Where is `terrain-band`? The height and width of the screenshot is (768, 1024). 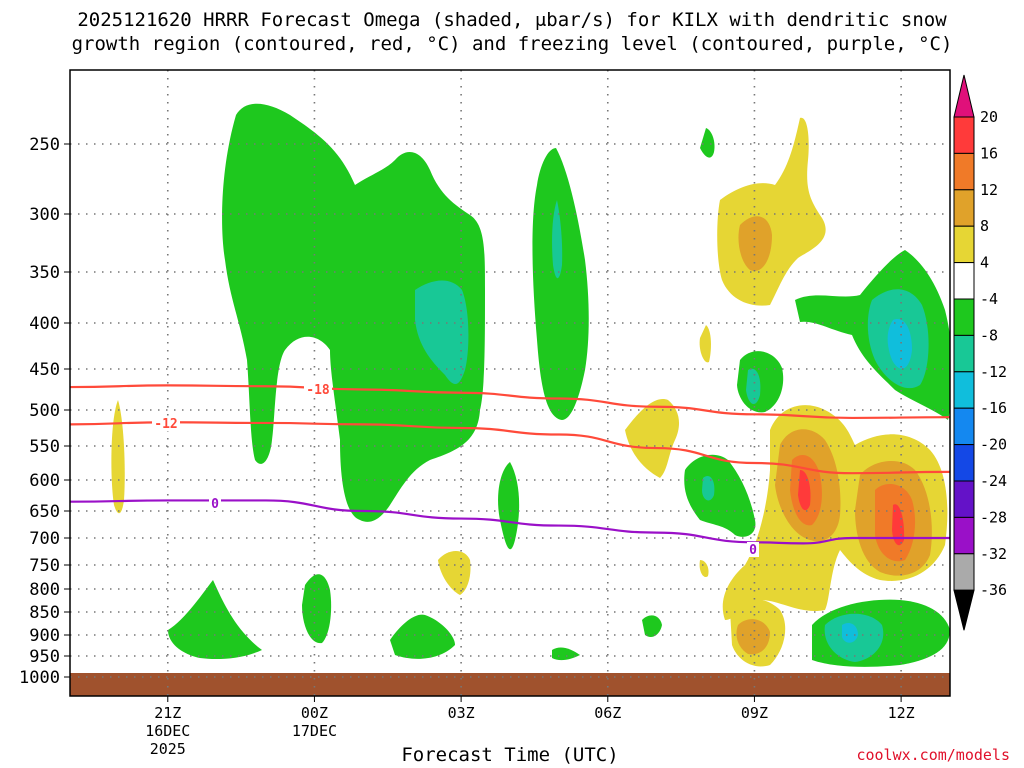 terrain-band is located at coordinates (510, 684).